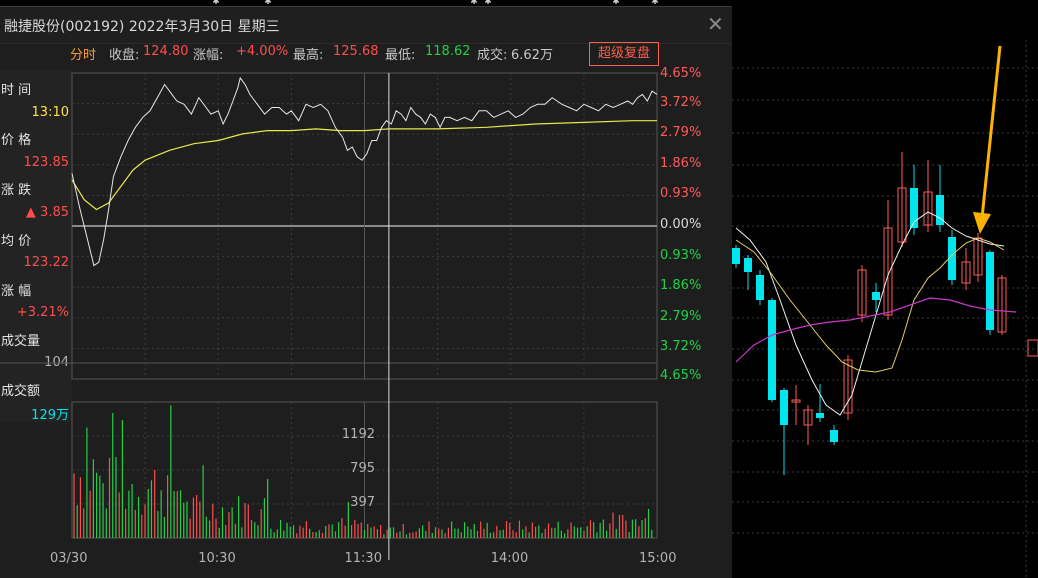 The width and height of the screenshot is (1038, 578). I want to click on time-tick-label: 14:00, so click(509, 558).